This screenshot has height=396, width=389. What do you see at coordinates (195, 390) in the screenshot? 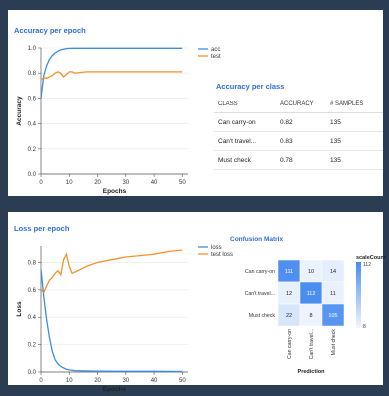
I see `bottom-stripe` at bounding box center [195, 390].